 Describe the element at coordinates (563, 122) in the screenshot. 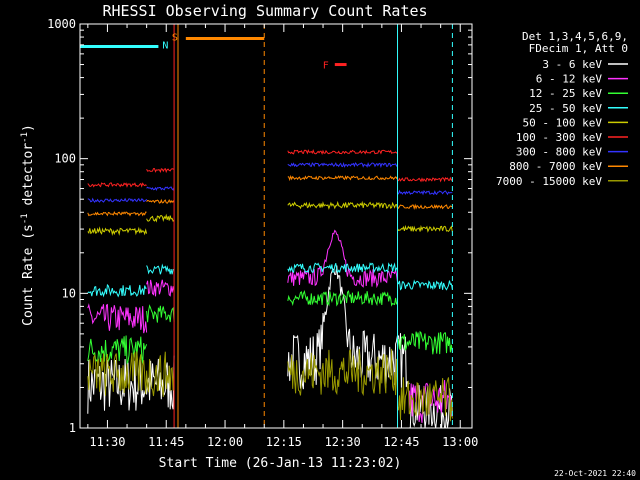

I see `legend-label-5: 50 - 100 keV` at that location.